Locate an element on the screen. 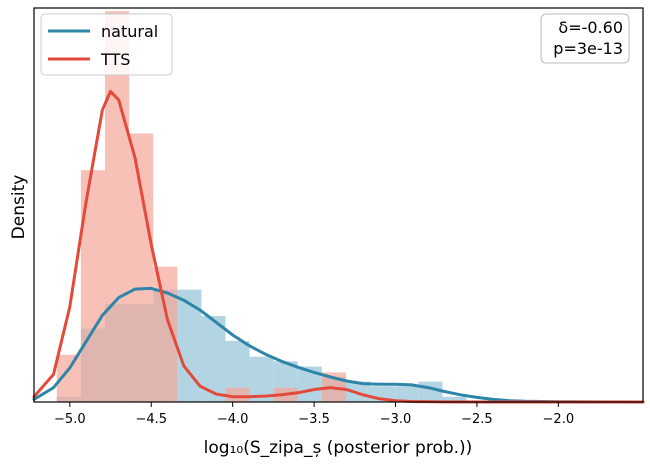 This screenshot has width=650, height=468. stats-annotation: δ=-0.60 p=3e-13 is located at coordinates (585, 38).